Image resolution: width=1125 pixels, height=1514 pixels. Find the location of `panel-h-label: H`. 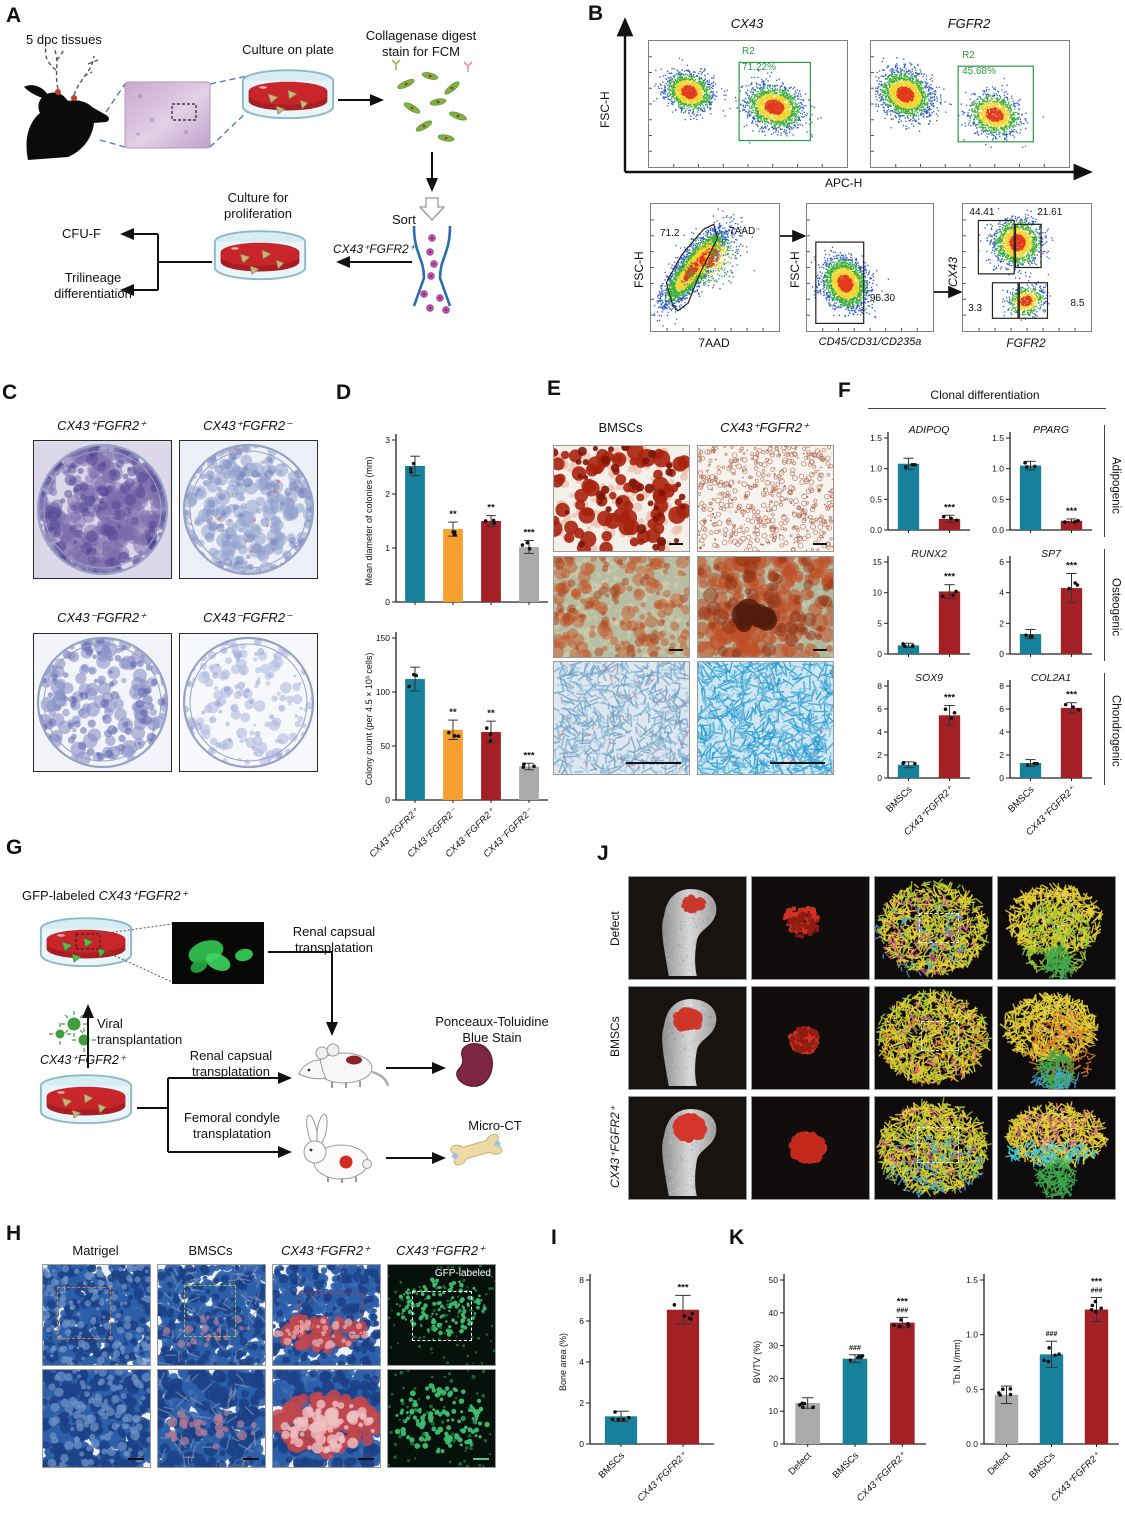

panel-h-label: H is located at coordinates (14, 1233).